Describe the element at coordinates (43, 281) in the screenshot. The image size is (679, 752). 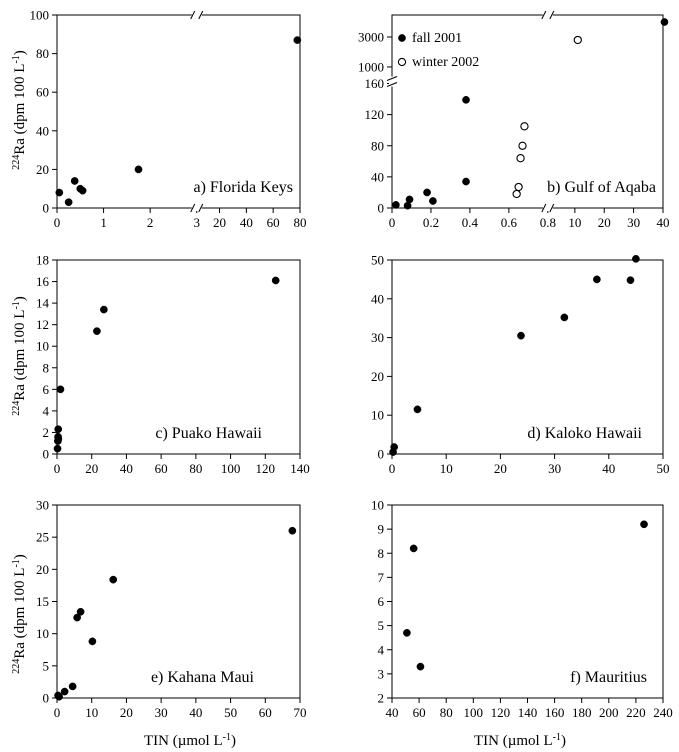
I see `y-tick-label: 16` at that location.